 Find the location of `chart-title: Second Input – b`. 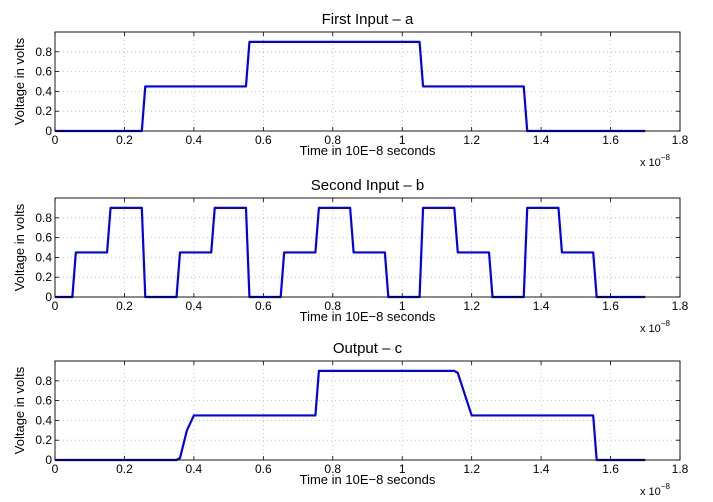

chart-title: Second Input – b is located at coordinates (367, 185).